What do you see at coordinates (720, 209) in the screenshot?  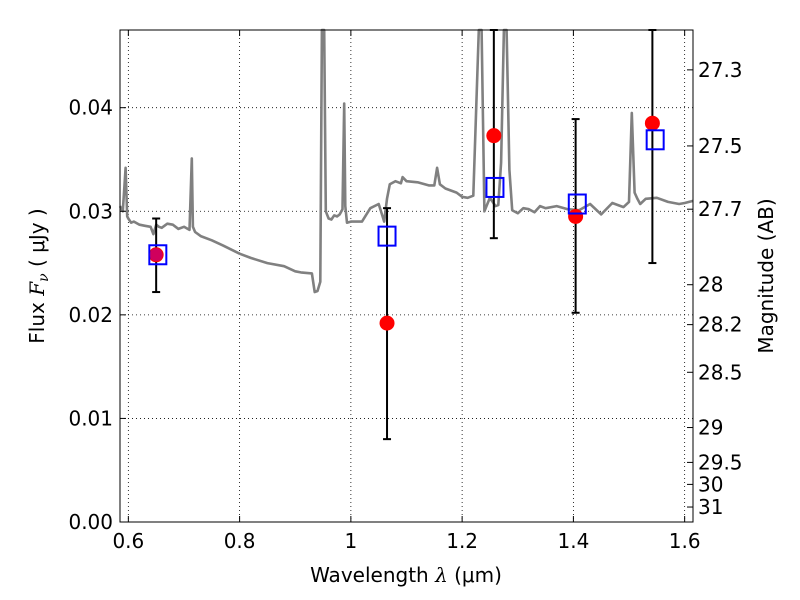 I see `magnitude-tick-label: 27.7` at bounding box center [720, 209].